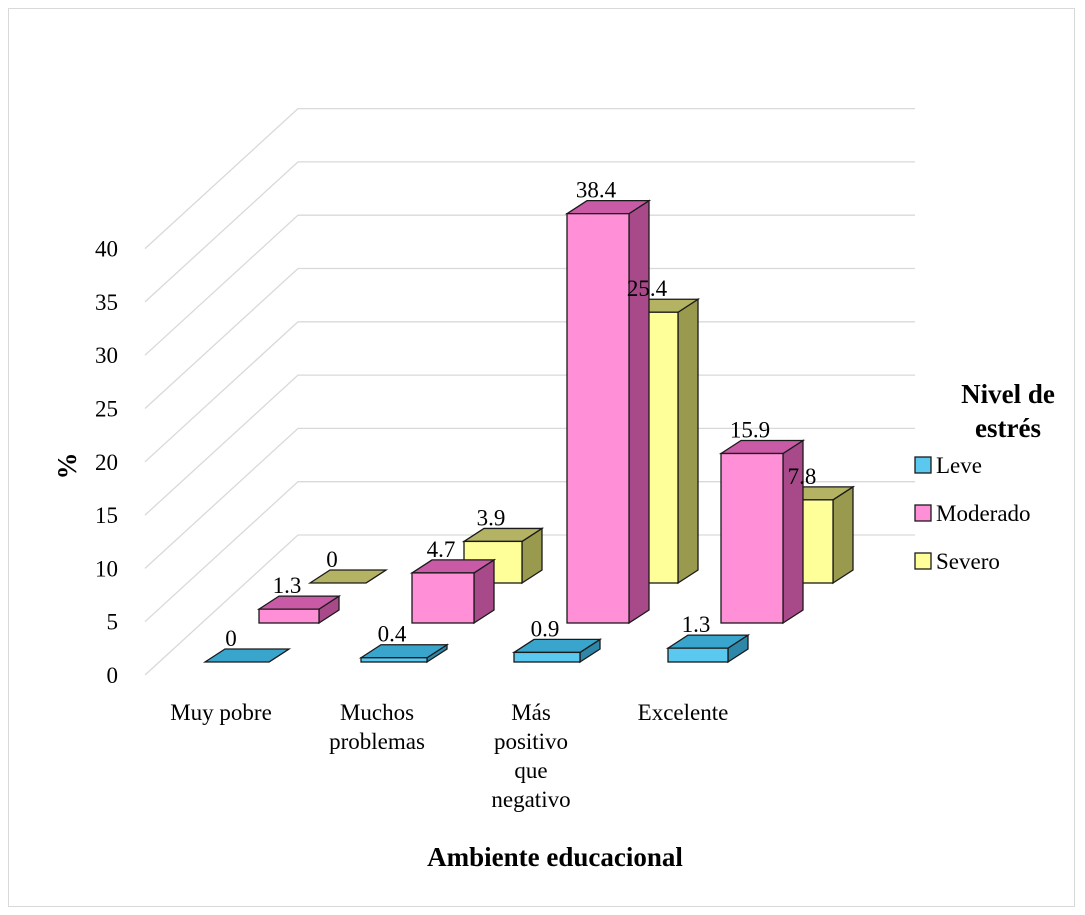 Image resolution: width=1085 pixels, height=915 pixels. What do you see at coordinates (67, 466) in the screenshot?
I see `y-axis-title: %` at bounding box center [67, 466].